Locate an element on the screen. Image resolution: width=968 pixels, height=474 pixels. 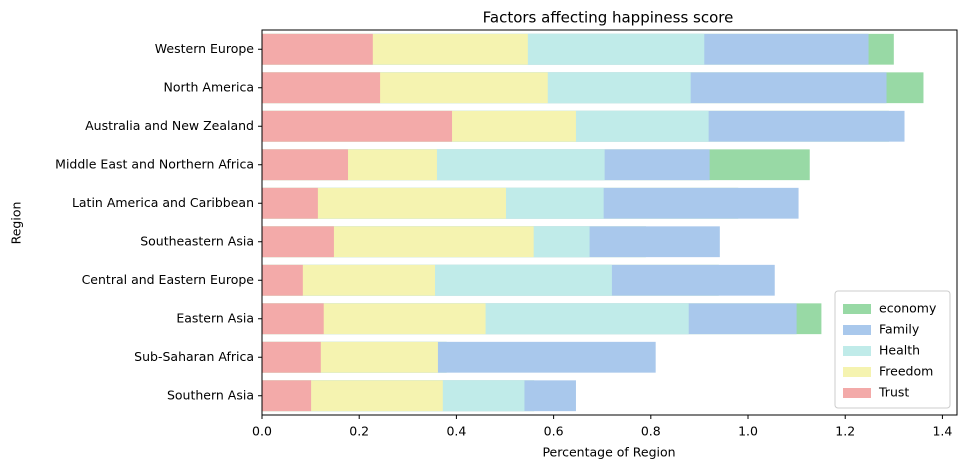
x-tick-label: 1.2 is located at coordinates (845, 431).